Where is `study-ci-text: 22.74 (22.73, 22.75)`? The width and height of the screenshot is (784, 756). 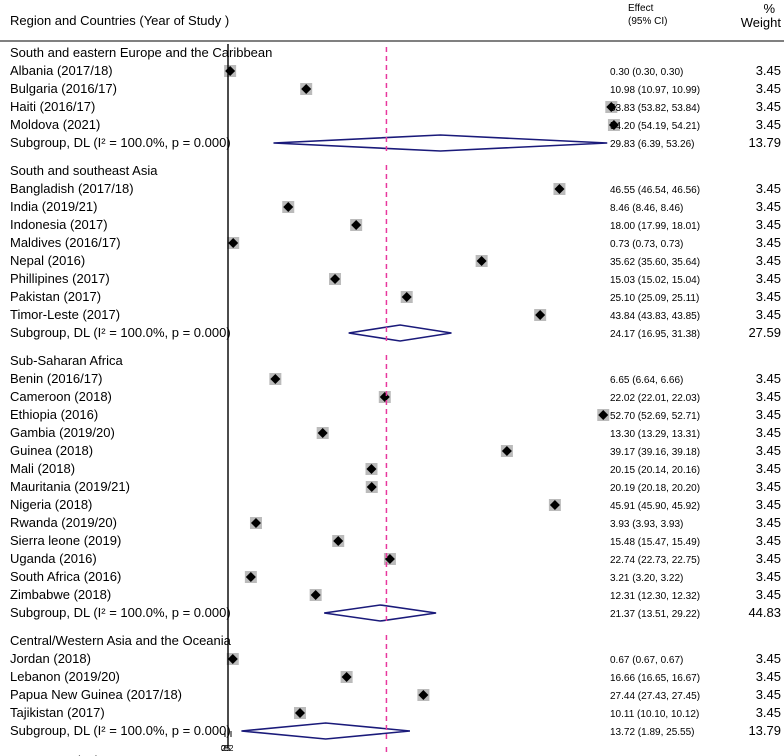 study-ci-text: 22.74 (22.73, 22.75) is located at coordinates (655, 560).